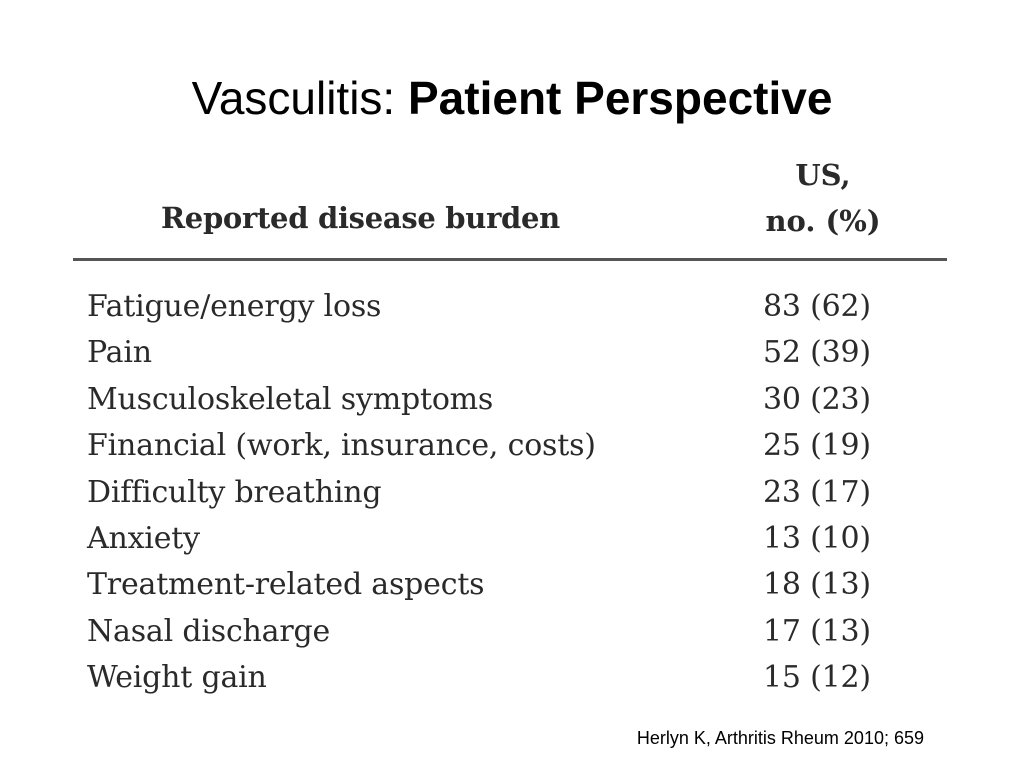 The height and width of the screenshot is (768, 1024). What do you see at coordinates (510, 539) in the screenshot?
I see `table-row: Anxiety 13 (10)` at bounding box center [510, 539].